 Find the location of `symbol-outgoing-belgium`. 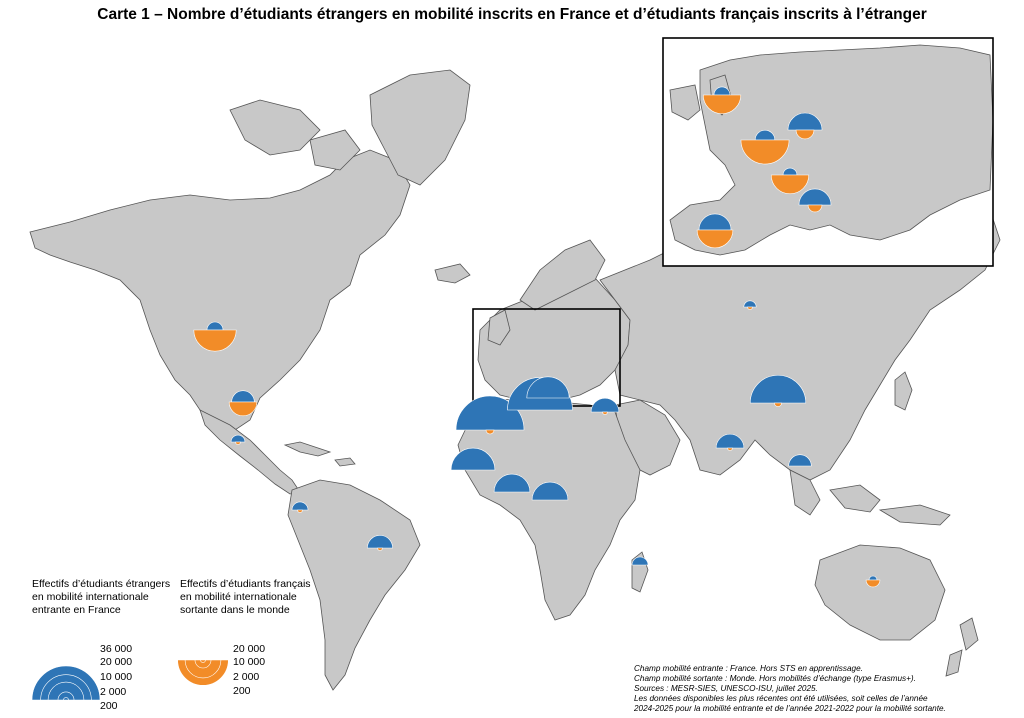

symbol-outgoing-belgium is located at coordinates (765, 152).